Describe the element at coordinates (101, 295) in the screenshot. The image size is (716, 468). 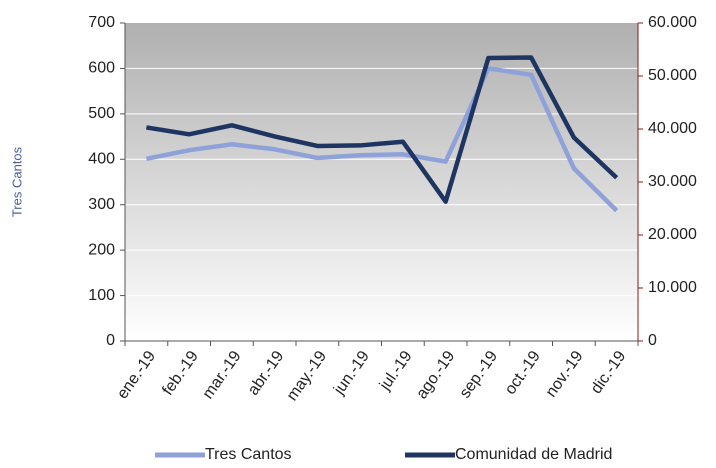
I see `y-tick-label: 100` at that location.